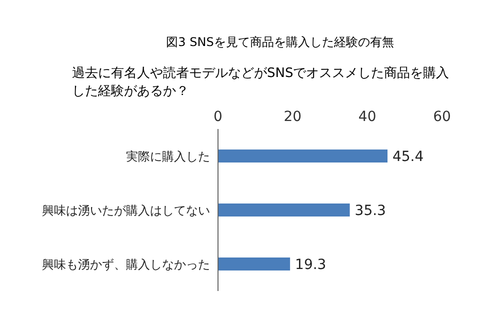 Image resolution: width=500 pixels, height=322 pixels. What do you see at coordinates (310, 264) in the screenshot?
I see `data-label: 19.3` at bounding box center [310, 264].